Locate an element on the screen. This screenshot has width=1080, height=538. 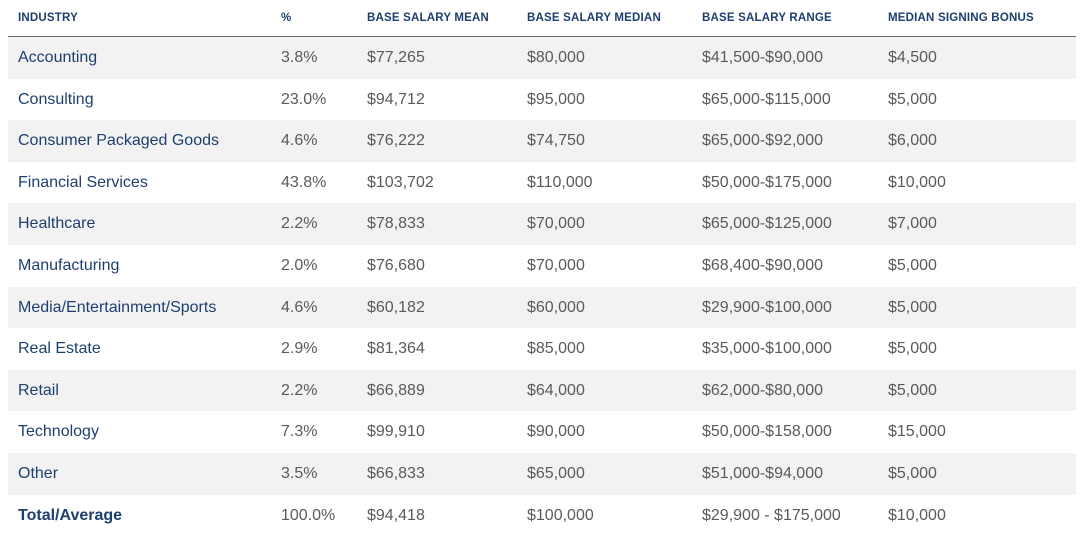
cell-mean: $78,833 is located at coordinates (396, 224).